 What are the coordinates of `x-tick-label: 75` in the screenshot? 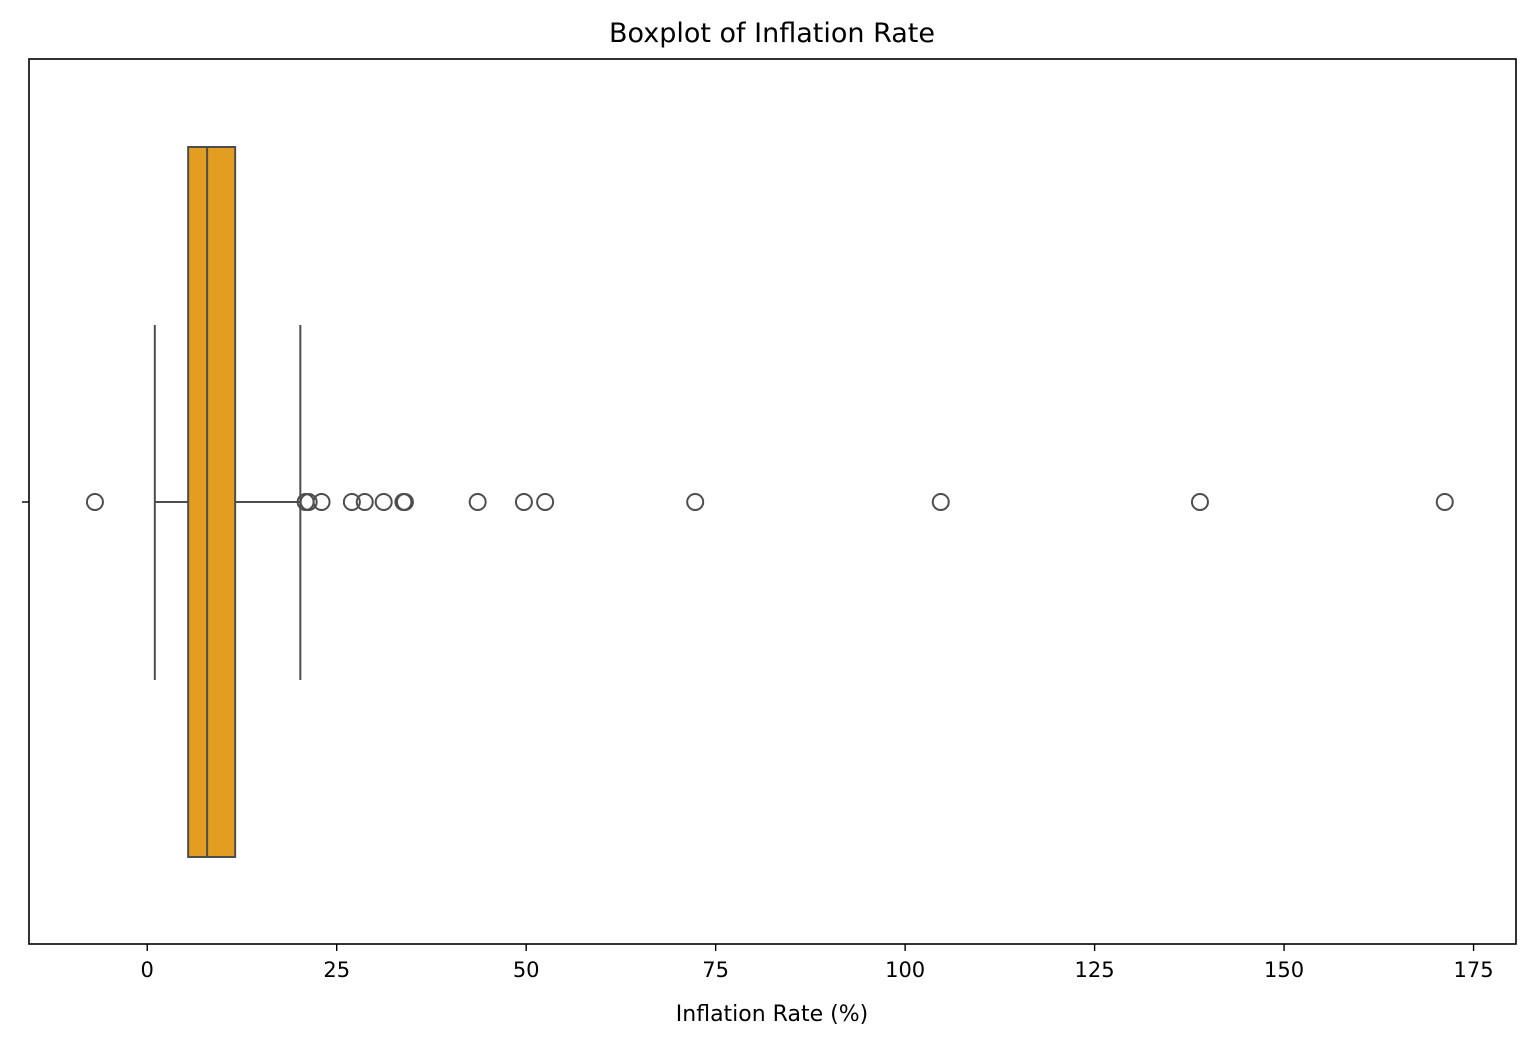 It's located at (715, 970).